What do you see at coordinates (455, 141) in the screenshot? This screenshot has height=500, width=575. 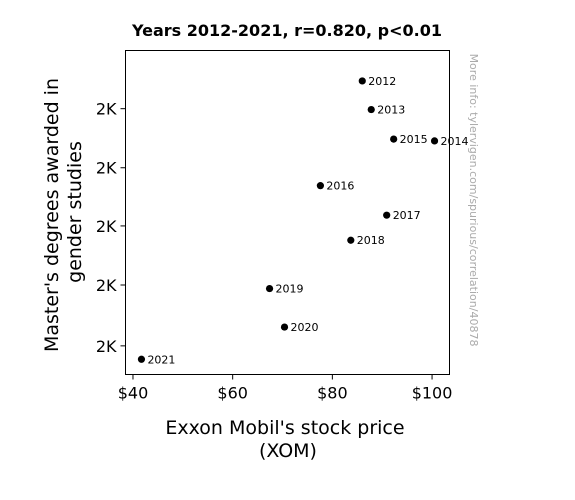 I see `data-point-label: 2014` at bounding box center [455, 141].